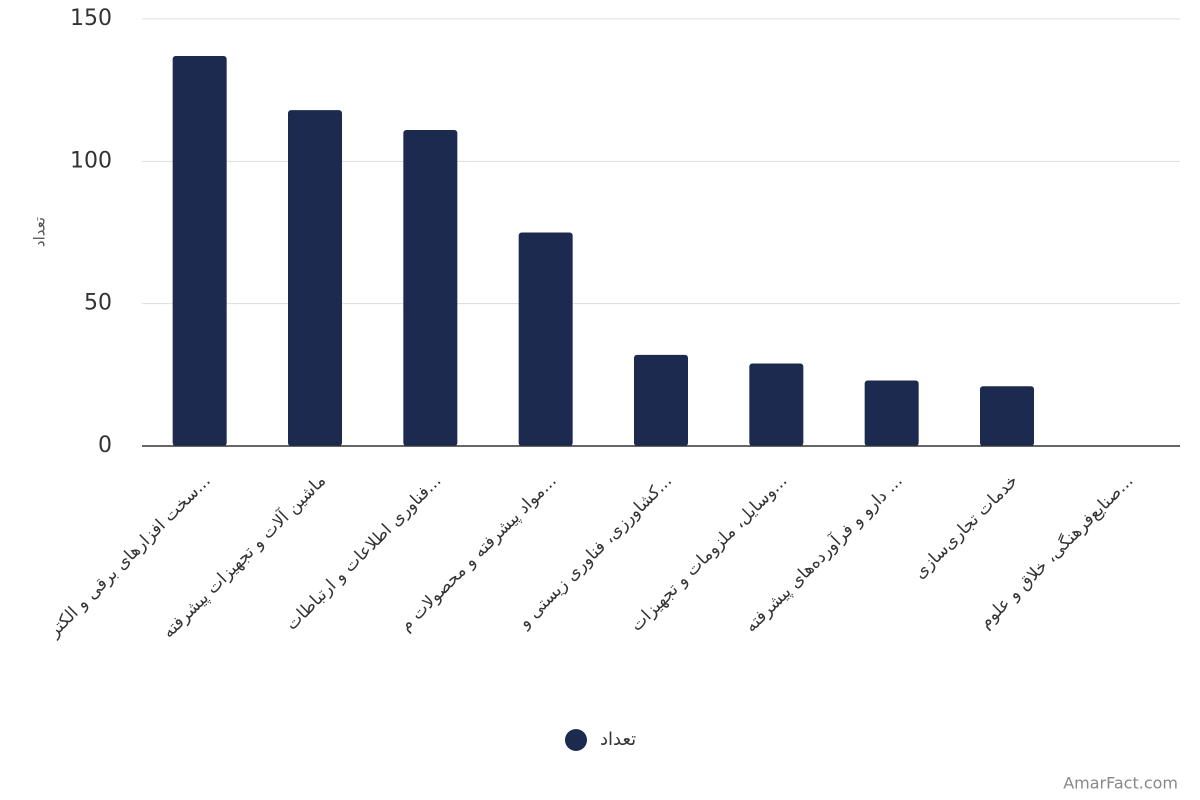 The width and height of the screenshot is (1200, 800). I want to click on legend-label: تعداد, so click(618, 739).